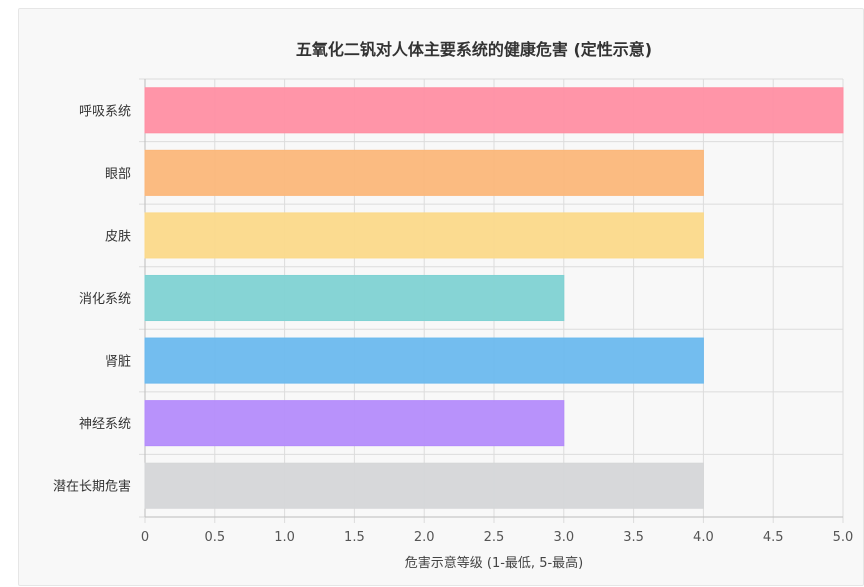 The width and height of the screenshot is (864, 587). What do you see at coordinates (105, 424) in the screenshot?
I see `y-tick-label: 神经系统` at bounding box center [105, 424].